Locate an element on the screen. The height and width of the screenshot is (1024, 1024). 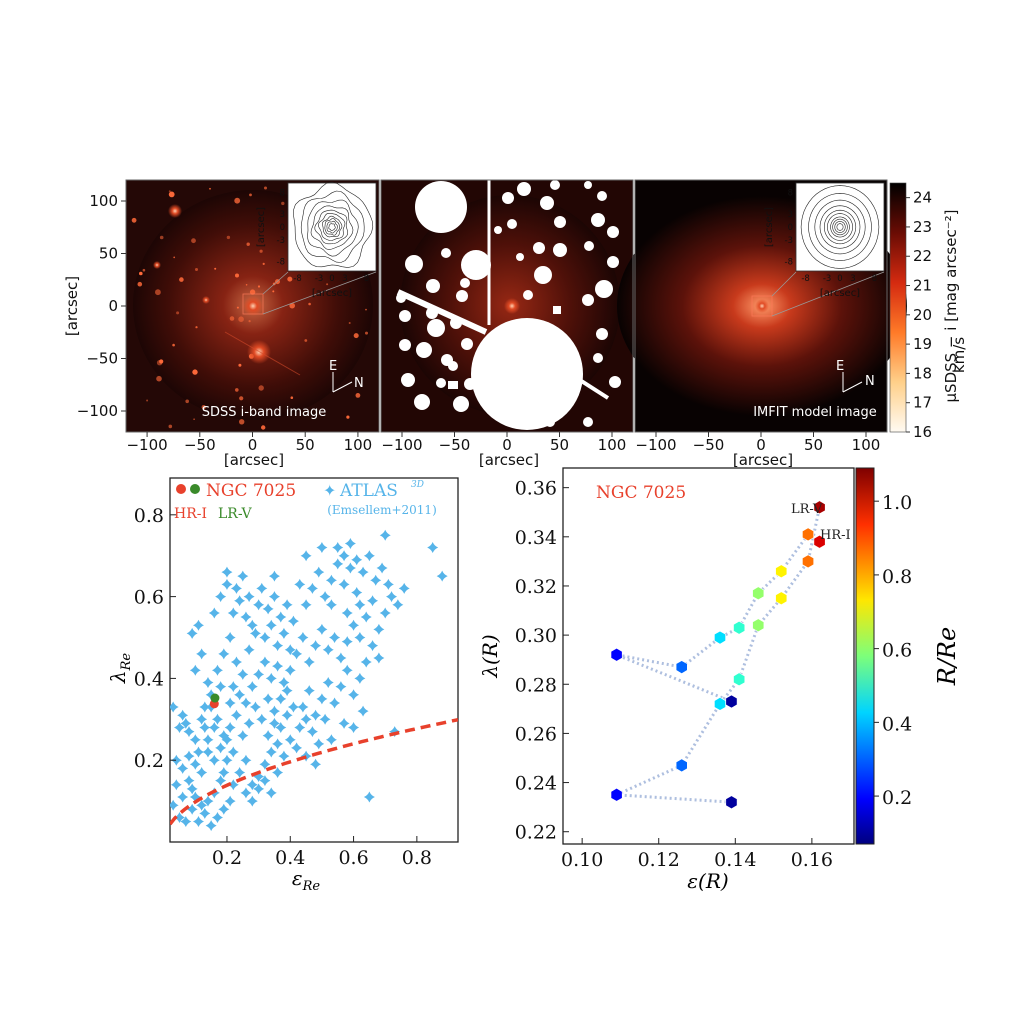
top-xtick-label: 100 is located at coordinates (866, 445).